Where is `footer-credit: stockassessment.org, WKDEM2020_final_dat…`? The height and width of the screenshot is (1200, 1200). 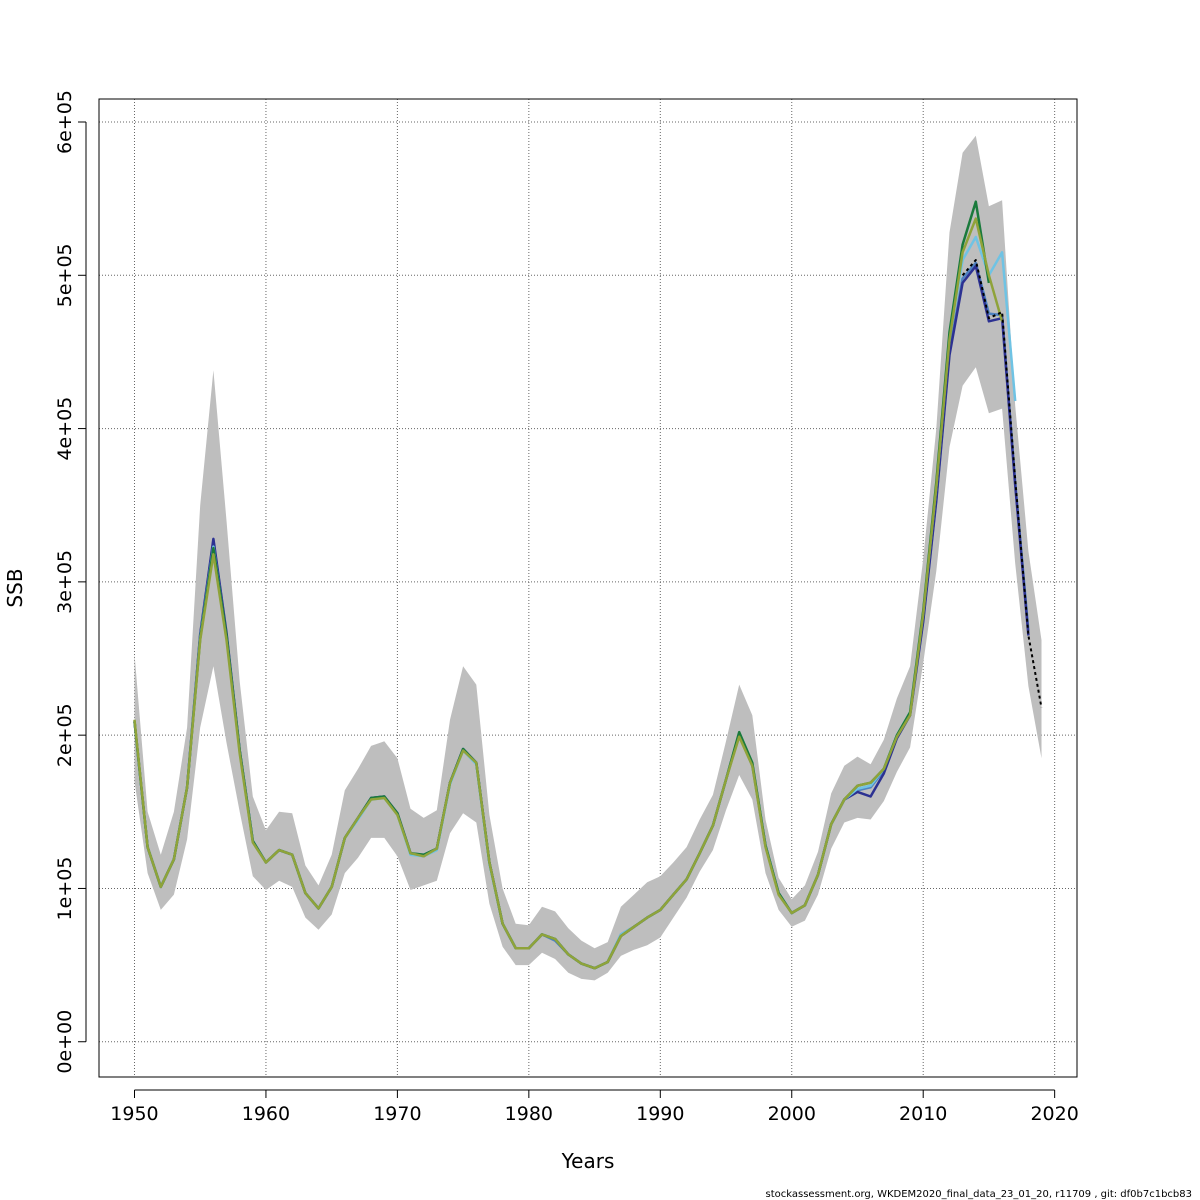
footer-credit: stockassessment.org, WKDEM2020_final_dat… is located at coordinates (979, 1194).